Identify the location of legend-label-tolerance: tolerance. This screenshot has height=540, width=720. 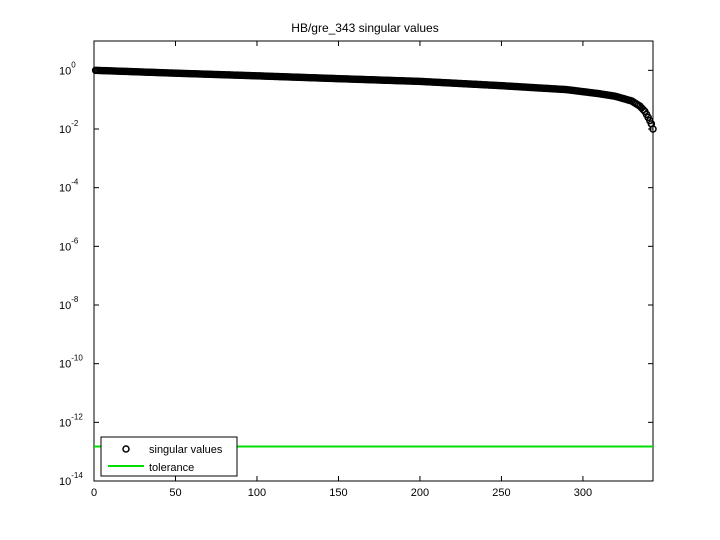
(171, 468).